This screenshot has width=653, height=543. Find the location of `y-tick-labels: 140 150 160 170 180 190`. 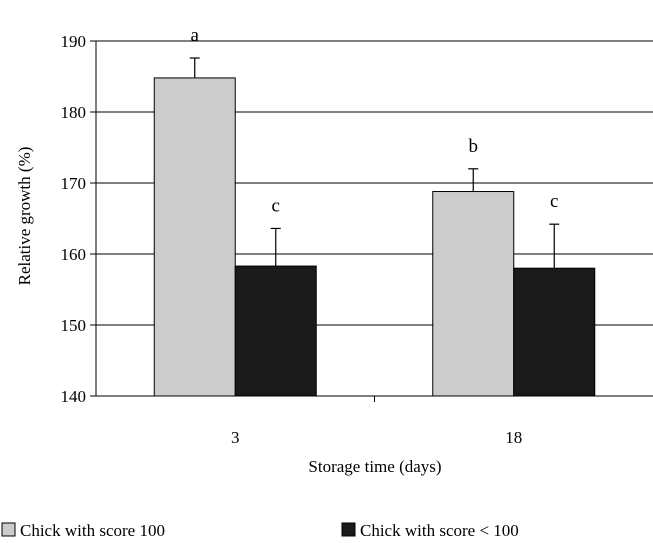

y-tick-labels: 140 150 160 170 180 190 is located at coordinates (74, 219).